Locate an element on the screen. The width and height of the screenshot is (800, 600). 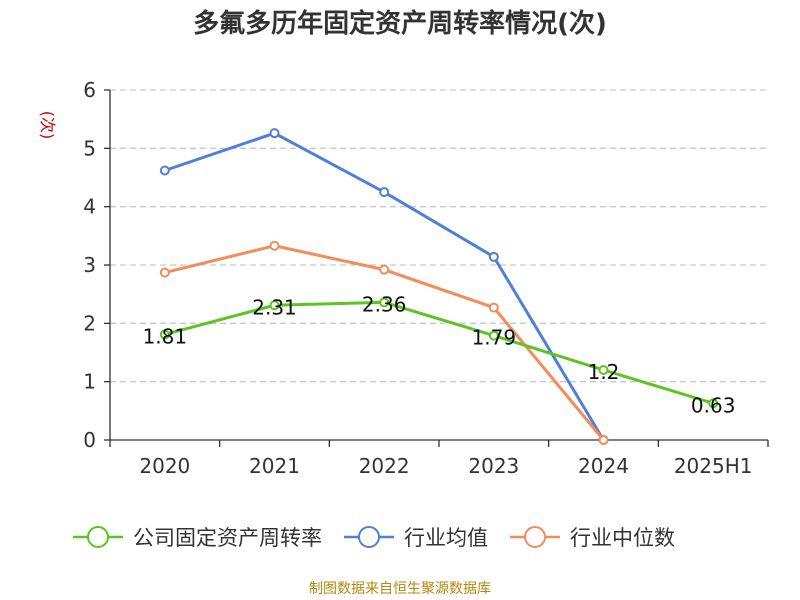
series-line is located at coordinates (439, 352).